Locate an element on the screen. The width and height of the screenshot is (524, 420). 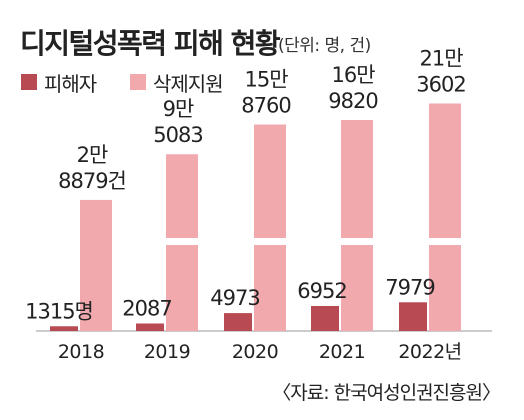
data-label-deletion-2019-line2: 5083 is located at coordinates (177, 135).